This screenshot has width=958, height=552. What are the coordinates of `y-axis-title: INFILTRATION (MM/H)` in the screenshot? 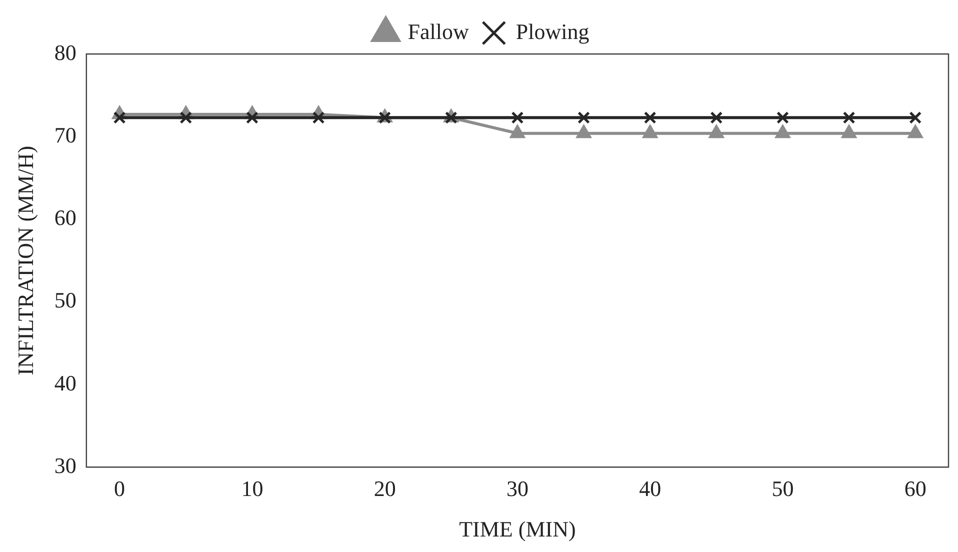 It's located at (25, 261).